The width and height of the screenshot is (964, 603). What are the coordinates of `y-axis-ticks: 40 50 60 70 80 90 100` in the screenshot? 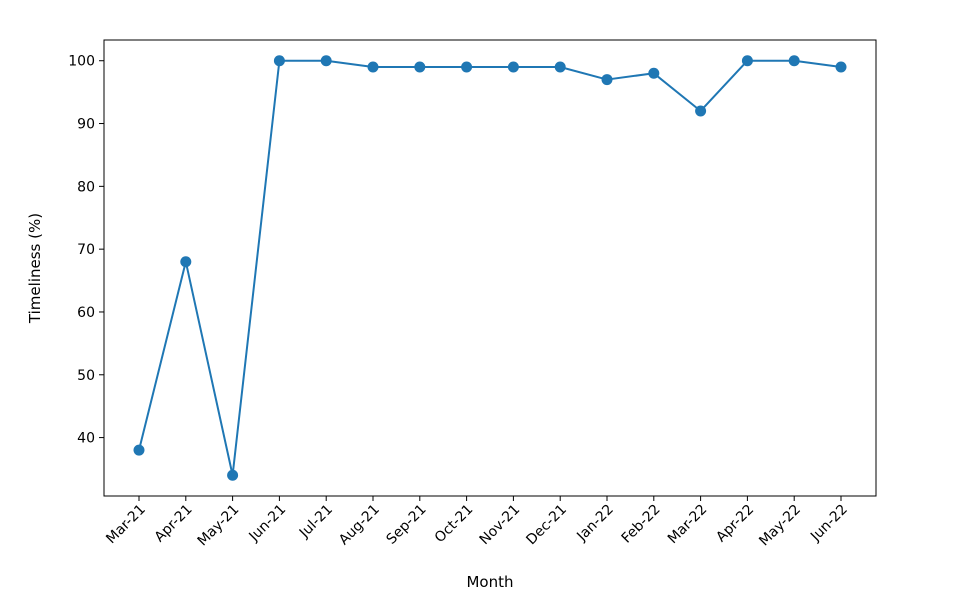 It's located at (86, 250).